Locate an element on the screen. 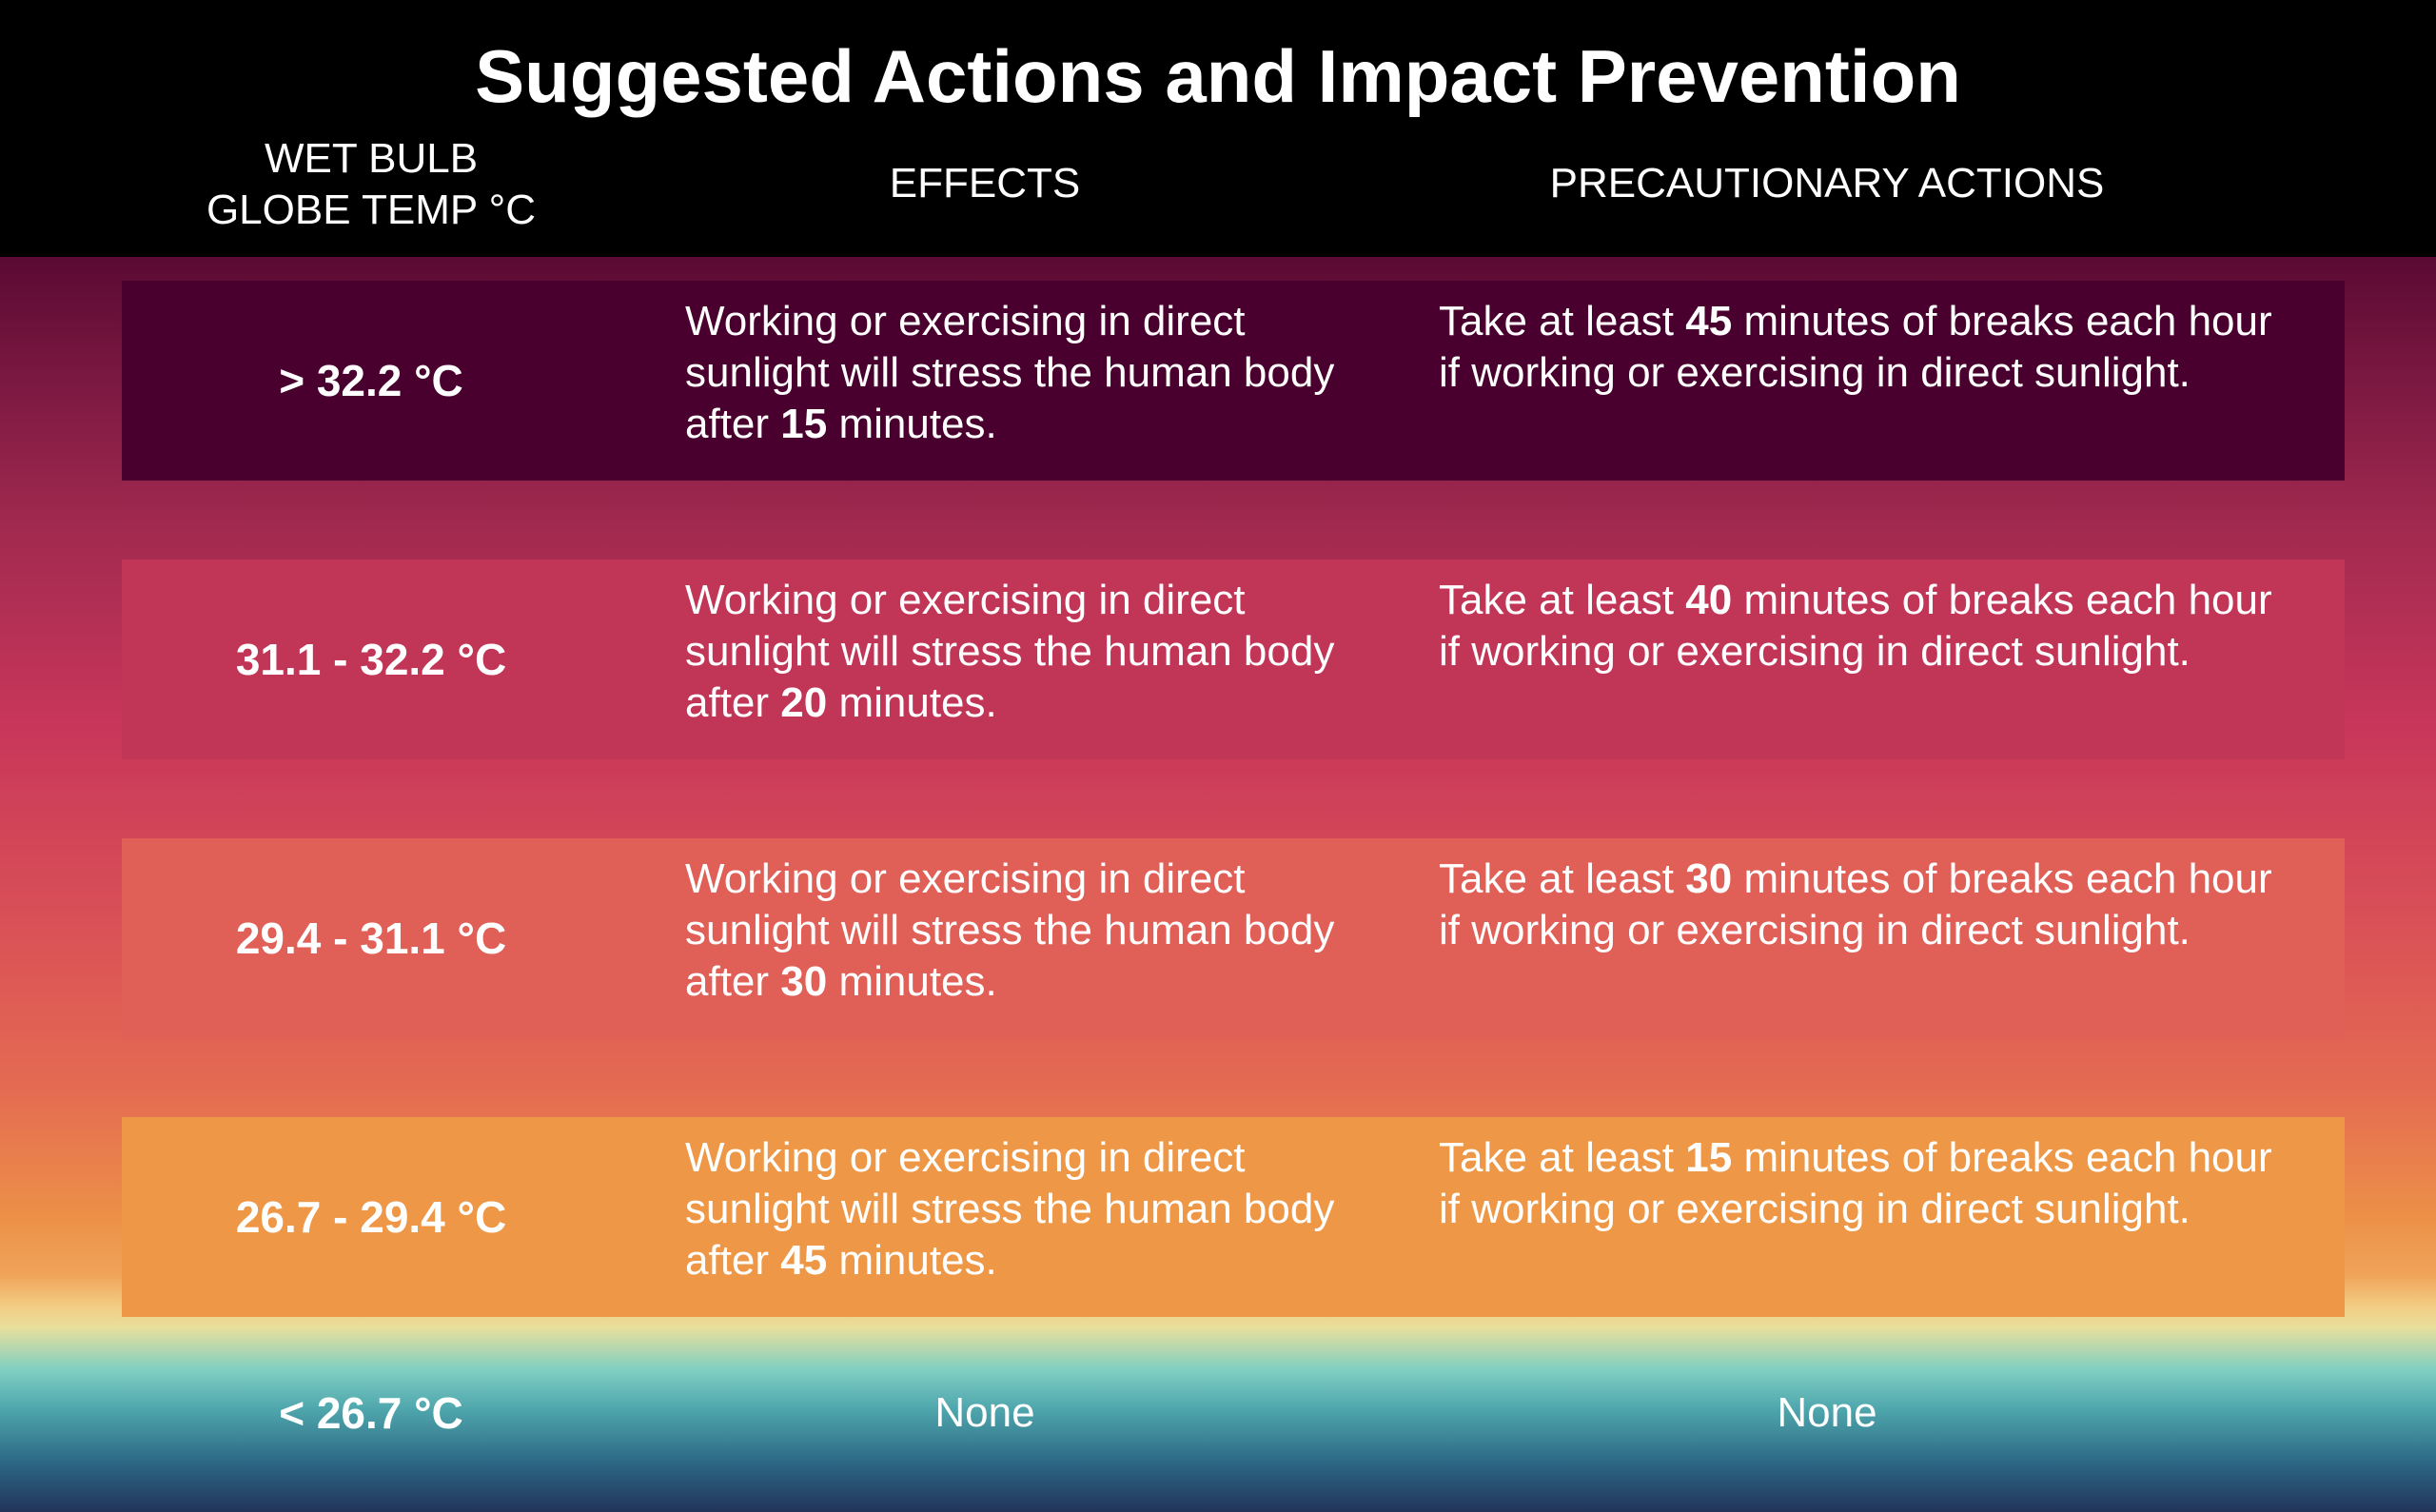 The height and width of the screenshot is (1512, 2436). column-header-actions: PRECAUTIONARY ACTIONS is located at coordinates (1827, 183).